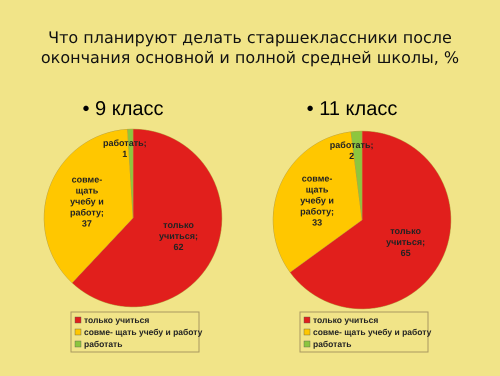 The image size is (500, 376). What do you see at coordinates (250, 47) in the screenshot?
I see `chart-title: Что планируют делать старшеклассники после окончания основной и полной средней школы, %` at bounding box center [250, 47].